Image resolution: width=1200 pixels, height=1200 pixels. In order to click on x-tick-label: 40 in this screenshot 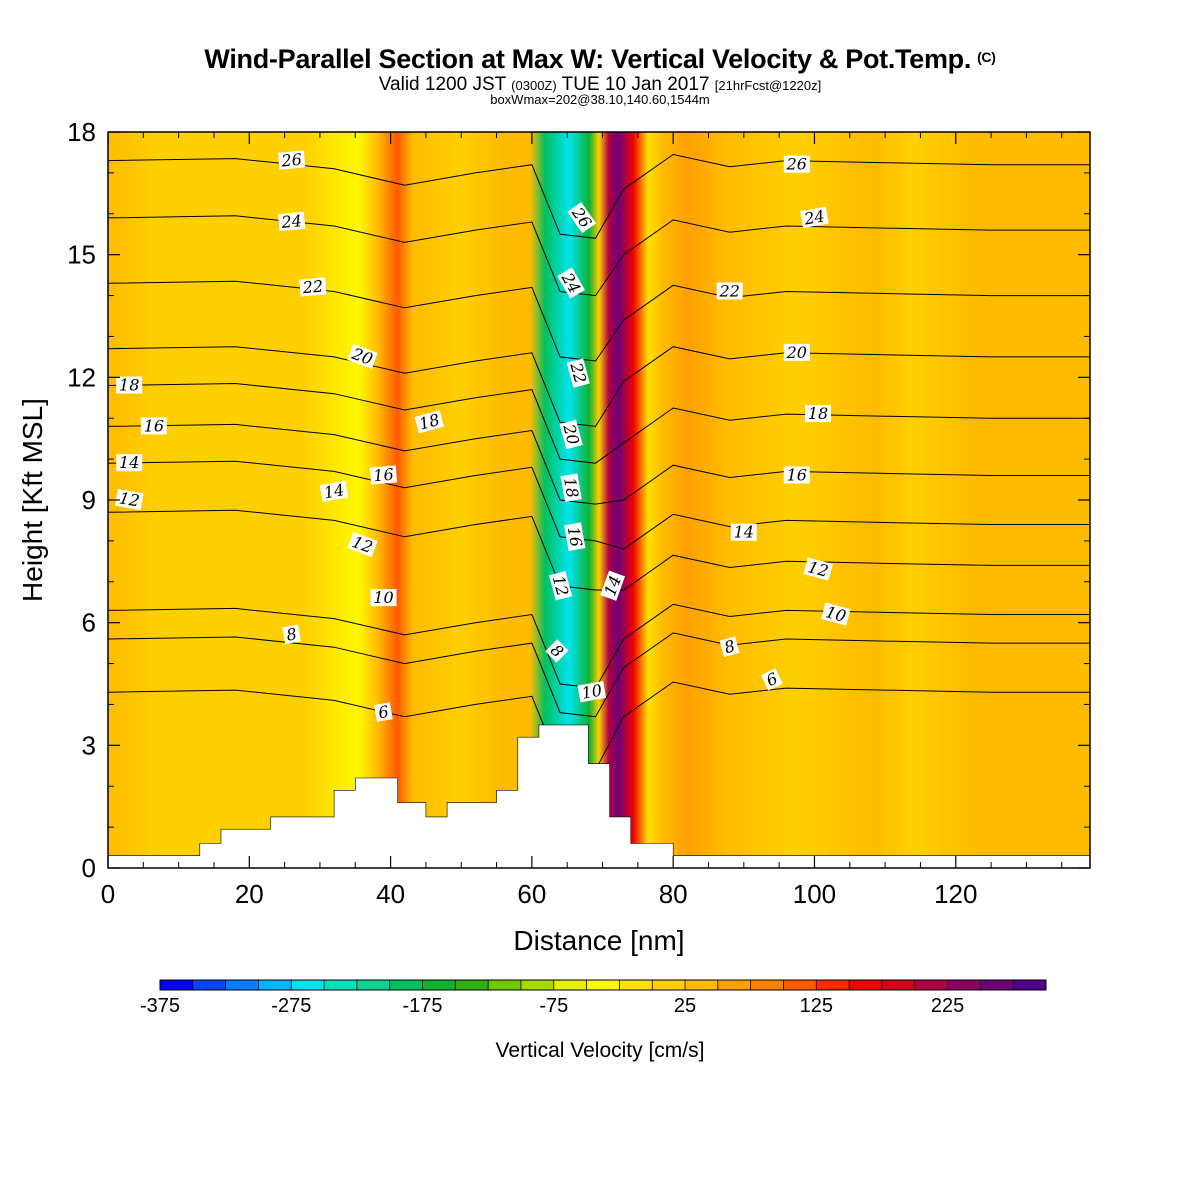, I will do `click(390, 894)`.